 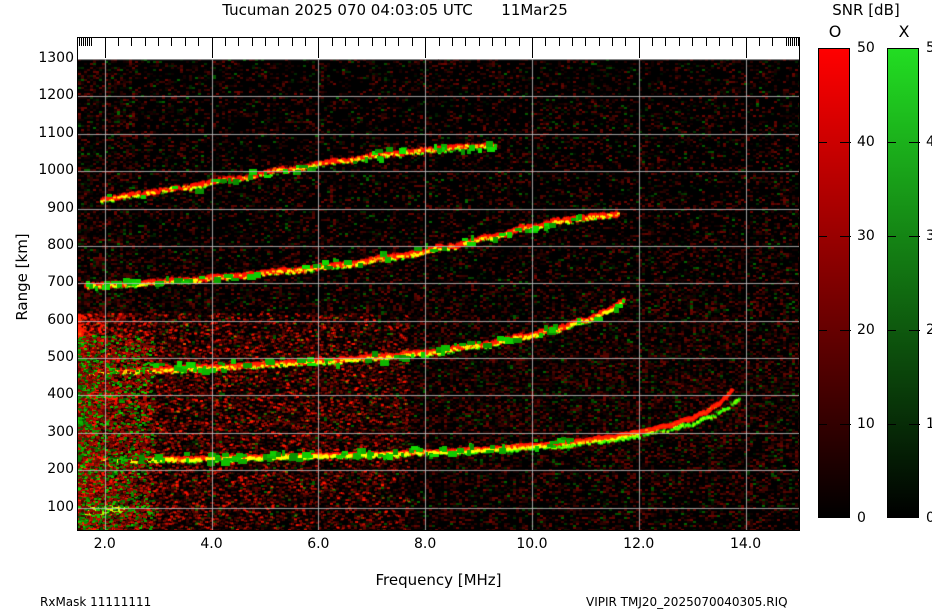 What do you see at coordinates (60, 357) in the screenshot?
I see `y-tick-label: 500` at bounding box center [60, 357].